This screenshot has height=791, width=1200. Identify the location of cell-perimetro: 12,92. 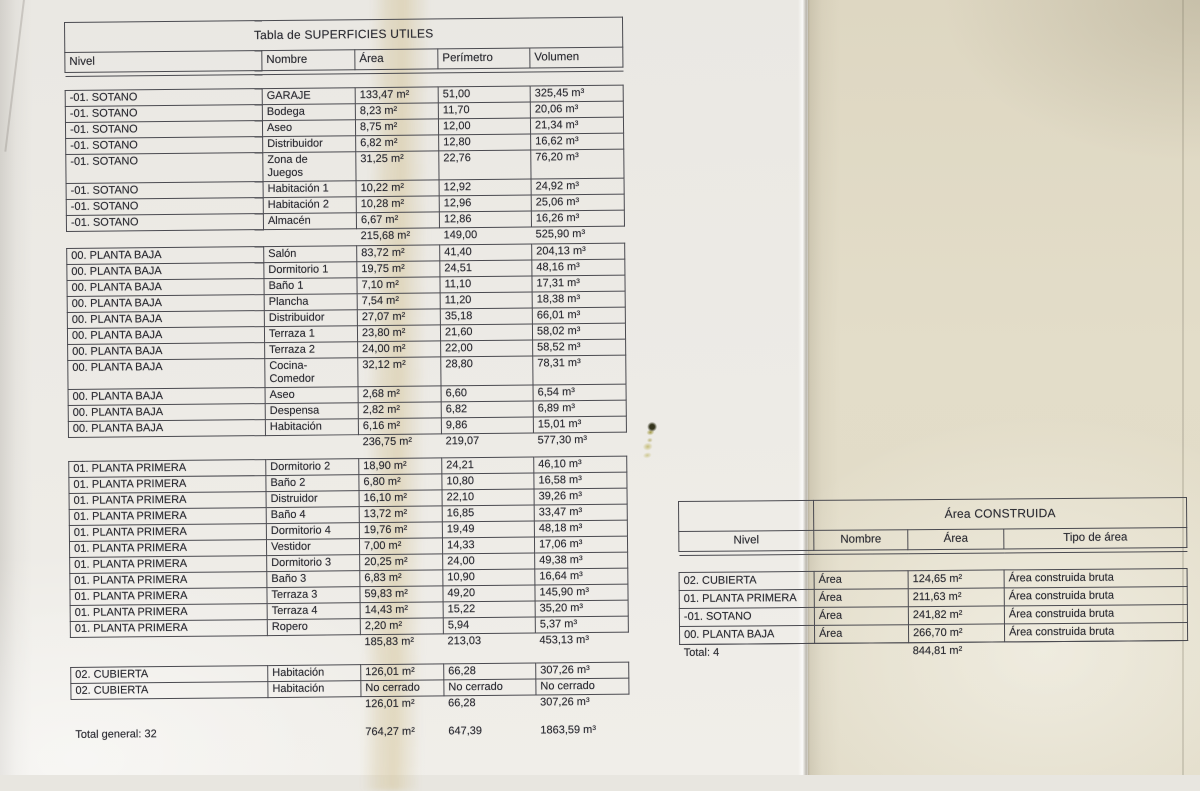
(485, 187).